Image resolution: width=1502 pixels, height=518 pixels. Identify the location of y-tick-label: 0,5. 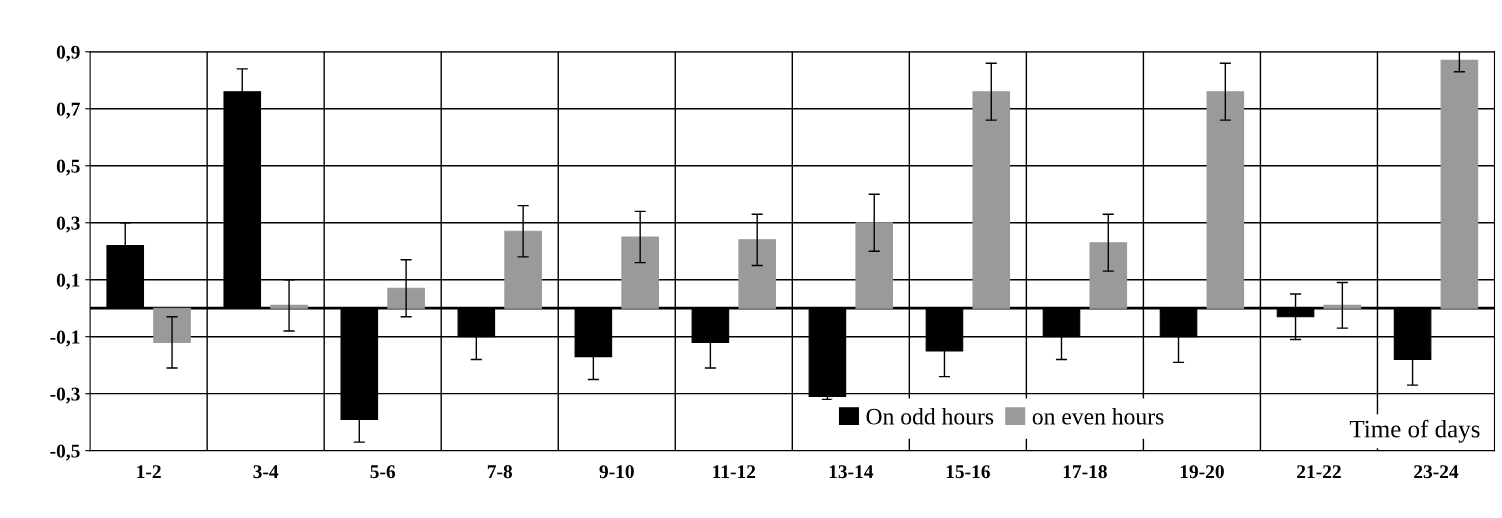
(68, 167).